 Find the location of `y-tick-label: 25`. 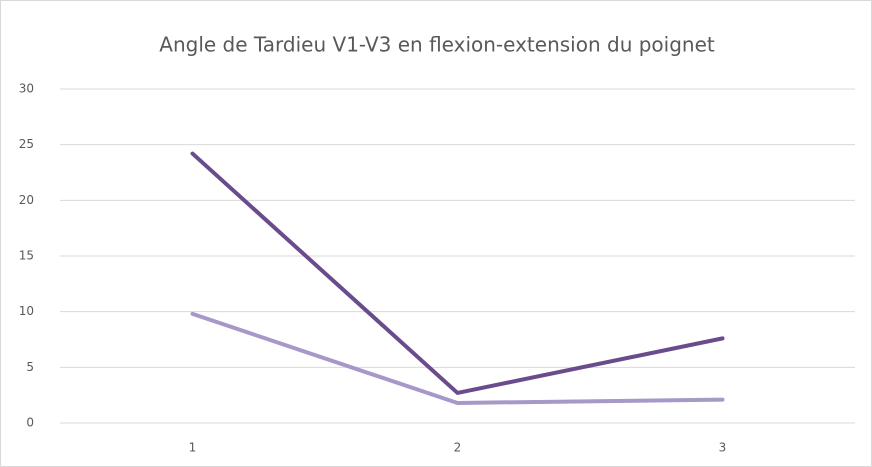

y-tick-label: 25 is located at coordinates (26, 144).